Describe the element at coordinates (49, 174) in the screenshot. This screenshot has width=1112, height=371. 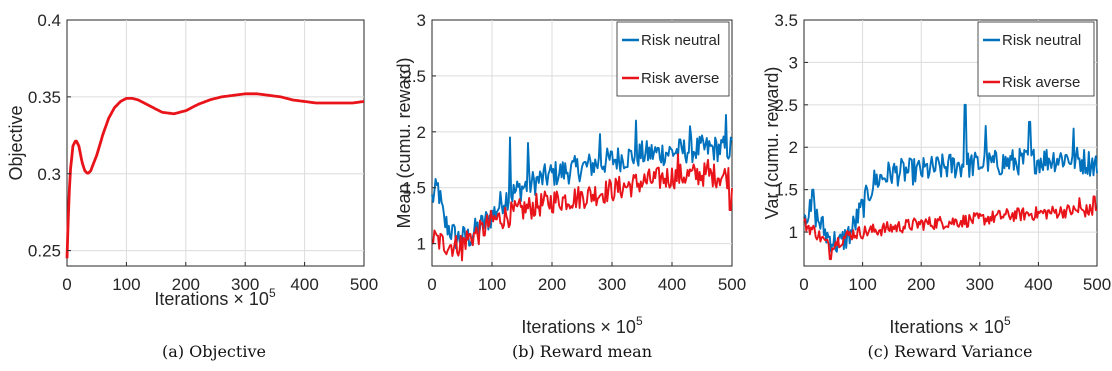
I see `y-tick-label: 0.3` at that location.